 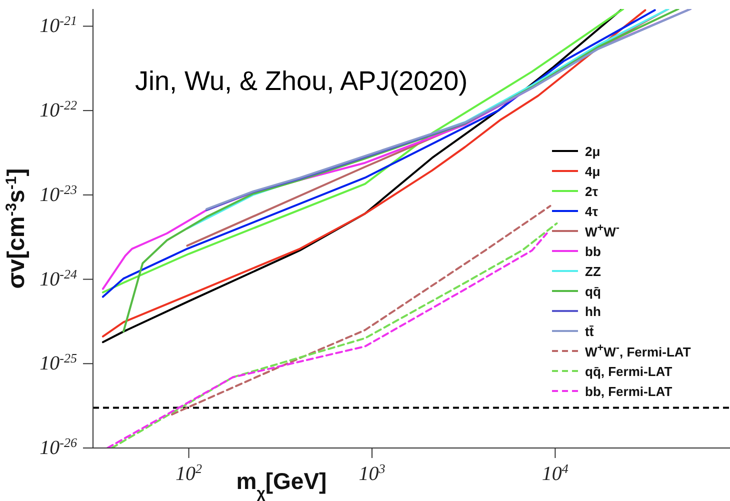 I want to click on legend-label: W$^{+}$W$^{-}$, so click(x=602, y=231).